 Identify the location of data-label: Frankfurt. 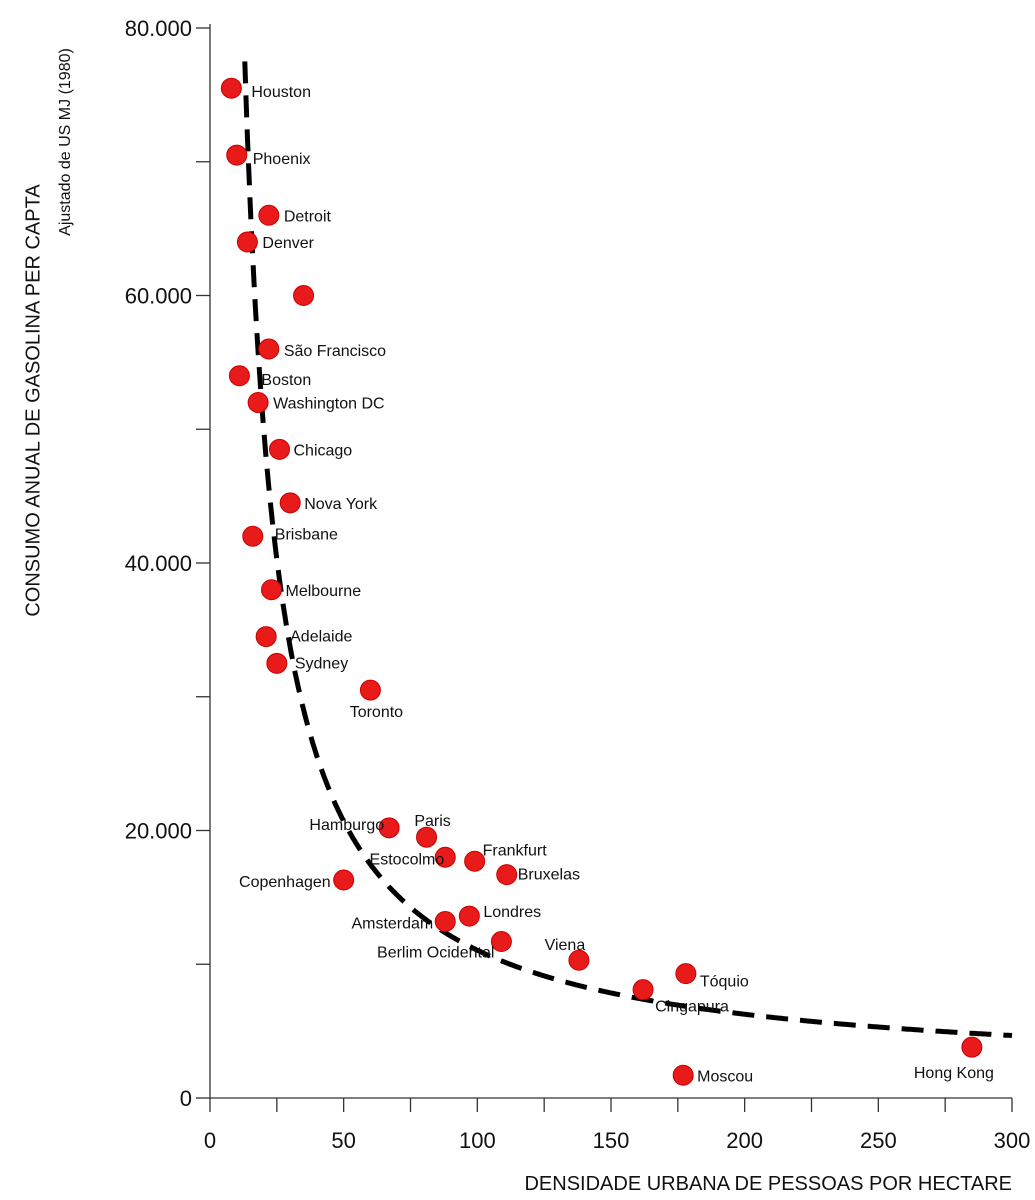
(515, 850).